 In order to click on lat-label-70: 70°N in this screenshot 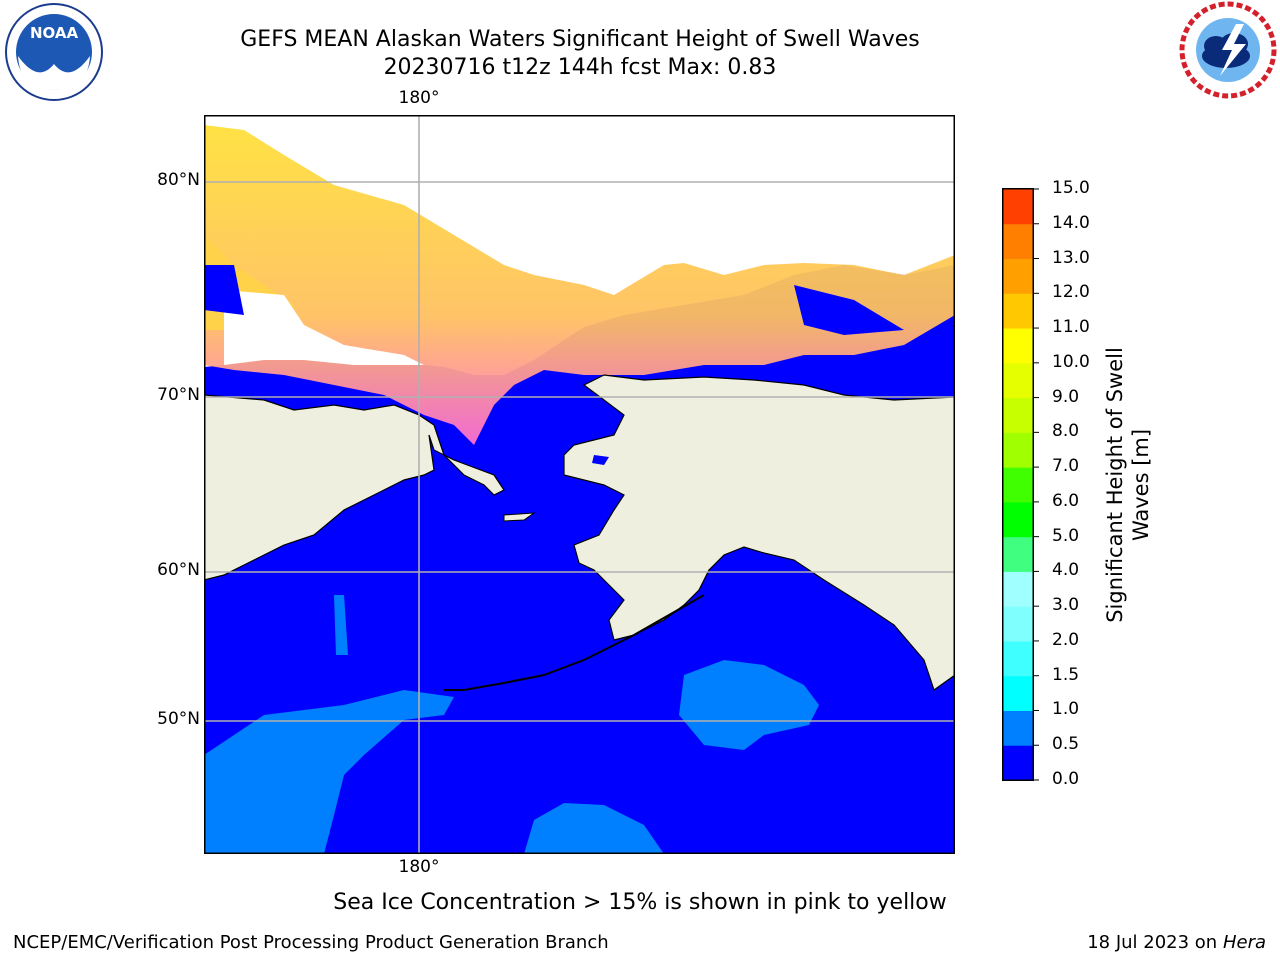, I will do `click(178, 395)`.